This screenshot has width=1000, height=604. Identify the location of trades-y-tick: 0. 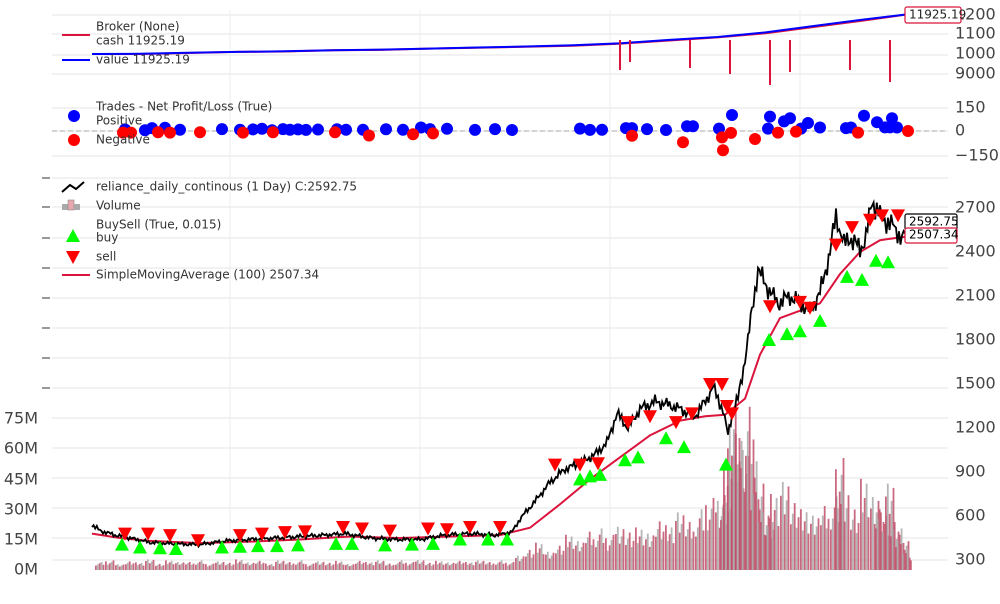
(960, 130).